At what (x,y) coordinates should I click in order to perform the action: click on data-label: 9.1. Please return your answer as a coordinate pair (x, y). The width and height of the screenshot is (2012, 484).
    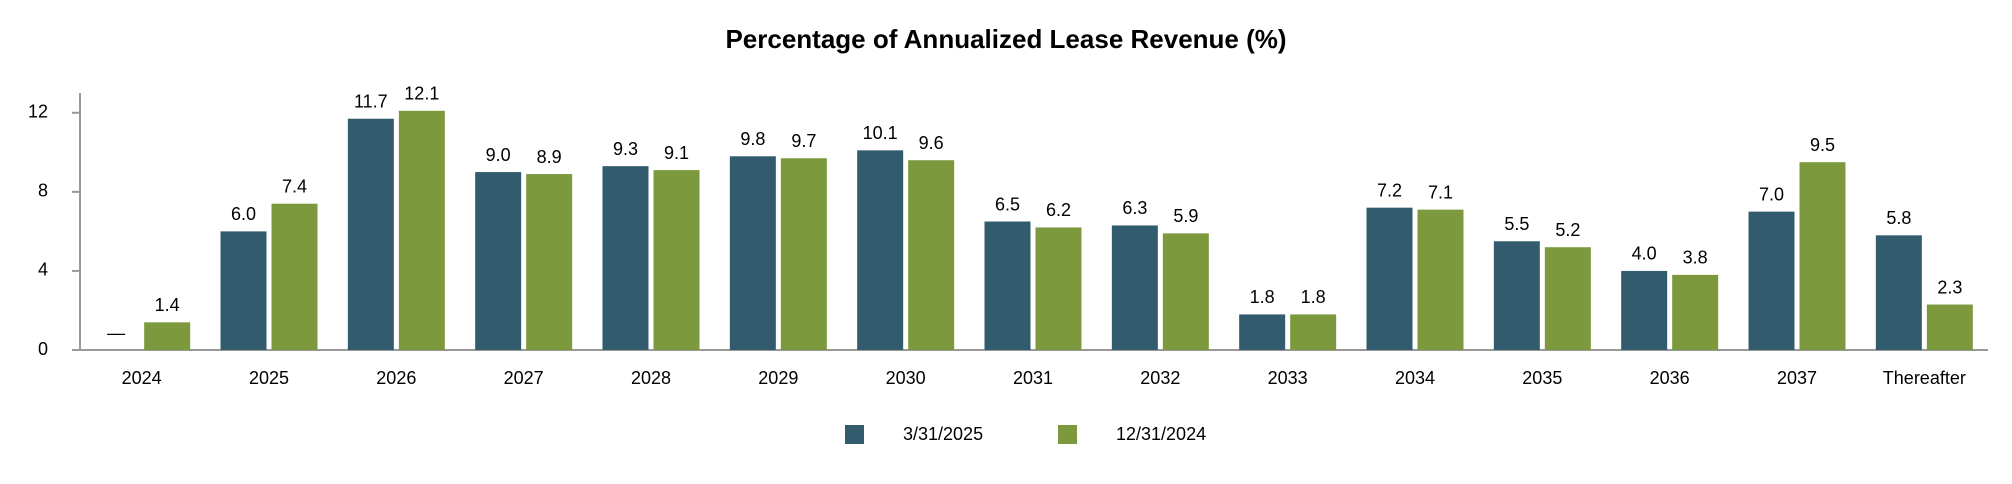
    Looking at the image, I should click on (676, 153).